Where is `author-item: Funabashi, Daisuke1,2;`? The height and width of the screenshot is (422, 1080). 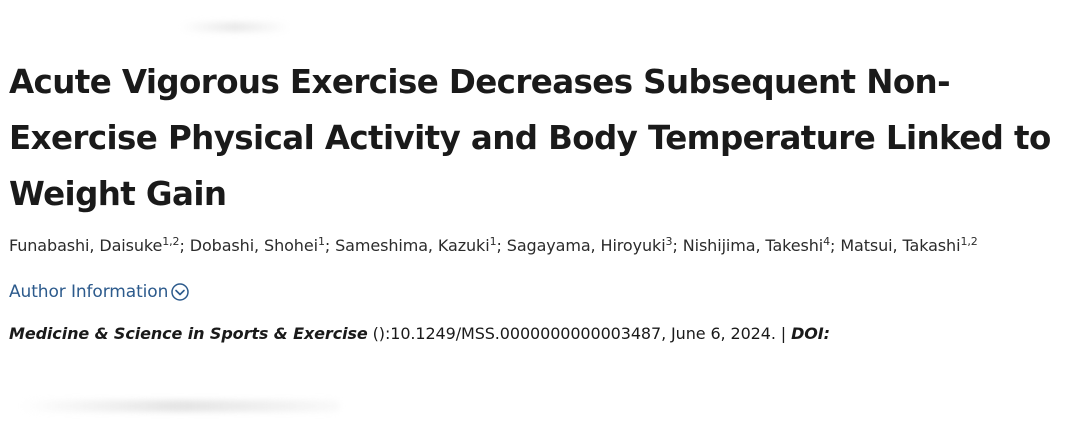
author-item: Funabashi, Daisuke1,2; is located at coordinates (99, 245).